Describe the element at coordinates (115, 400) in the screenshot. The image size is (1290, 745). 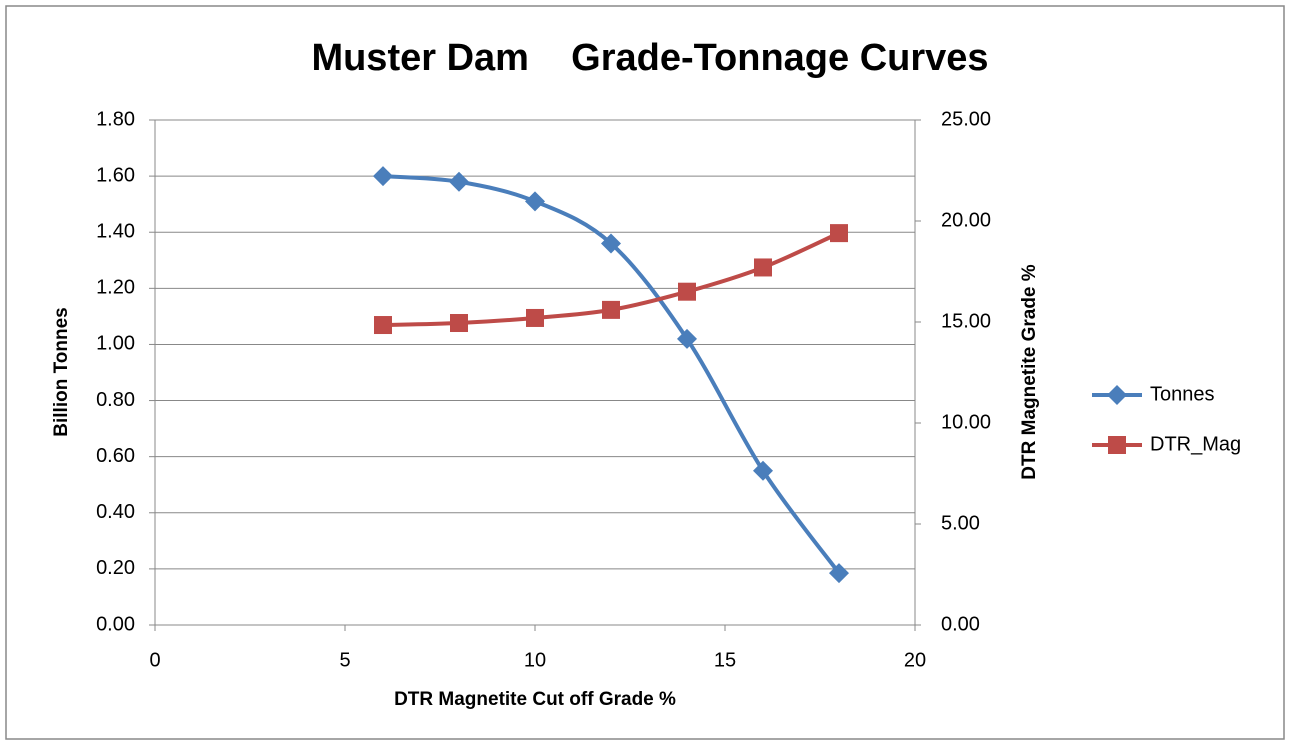
I see `y-tick-label: 0.80` at that location.